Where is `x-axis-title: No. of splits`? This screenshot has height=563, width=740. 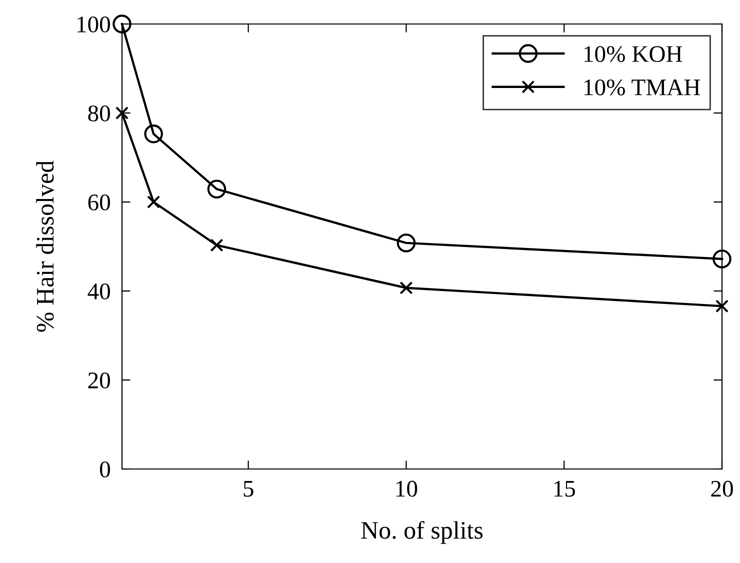
x-axis-title: No. of splits is located at coordinates (422, 532).